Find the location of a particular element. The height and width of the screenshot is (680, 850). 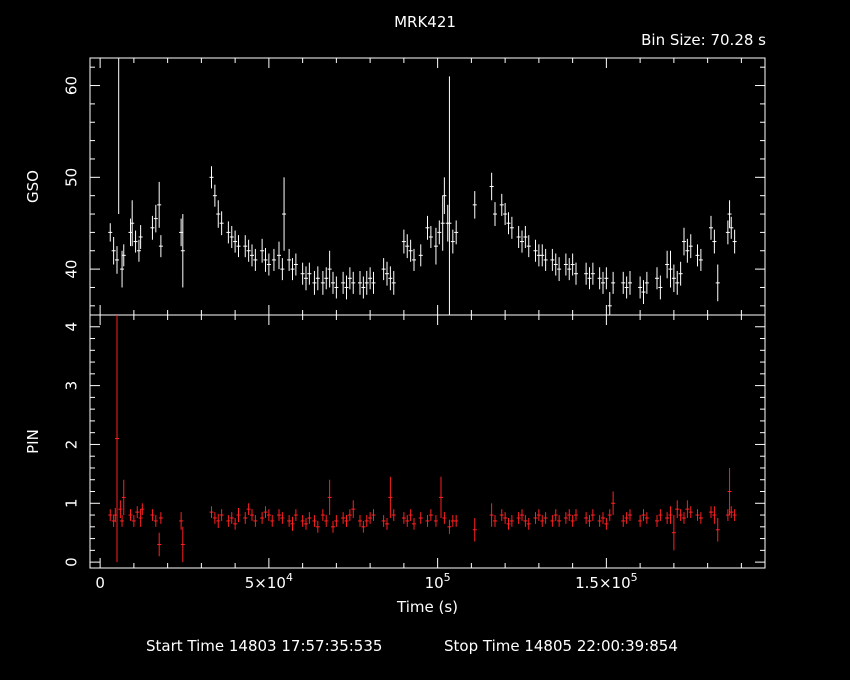

y-tick-label: 50 is located at coordinates (72, 177).